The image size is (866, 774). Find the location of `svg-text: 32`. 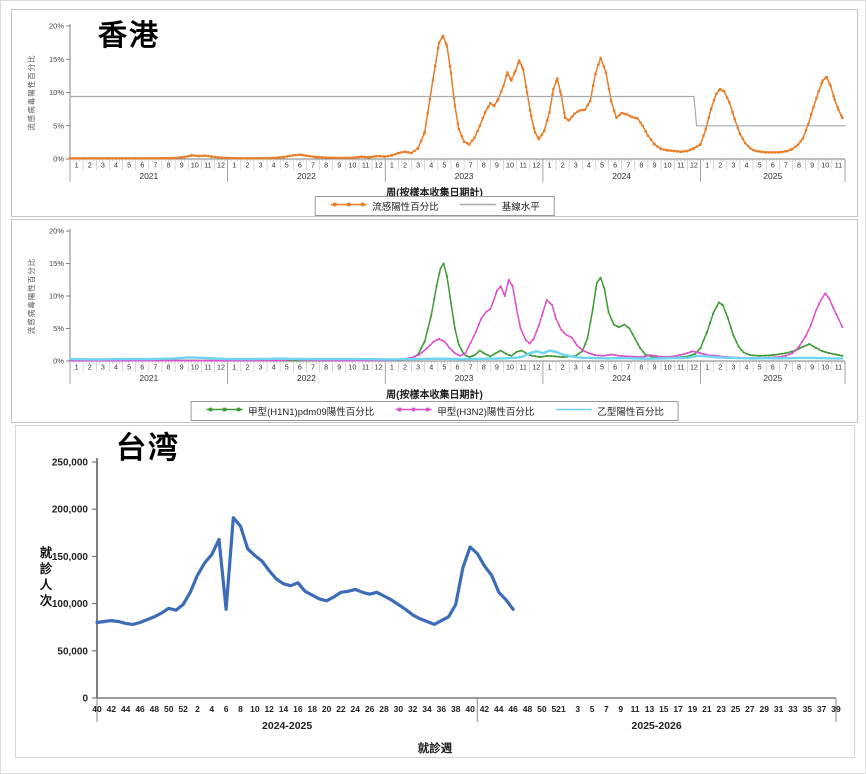

svg-text: 32 is located at coordinates (413, 709).